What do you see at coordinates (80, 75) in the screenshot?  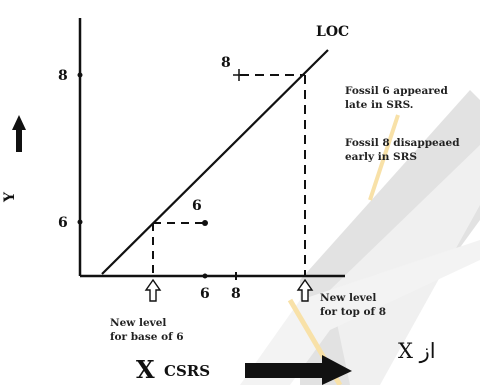 I see `y-tick-8-mark` at bounding box center [80, 75].